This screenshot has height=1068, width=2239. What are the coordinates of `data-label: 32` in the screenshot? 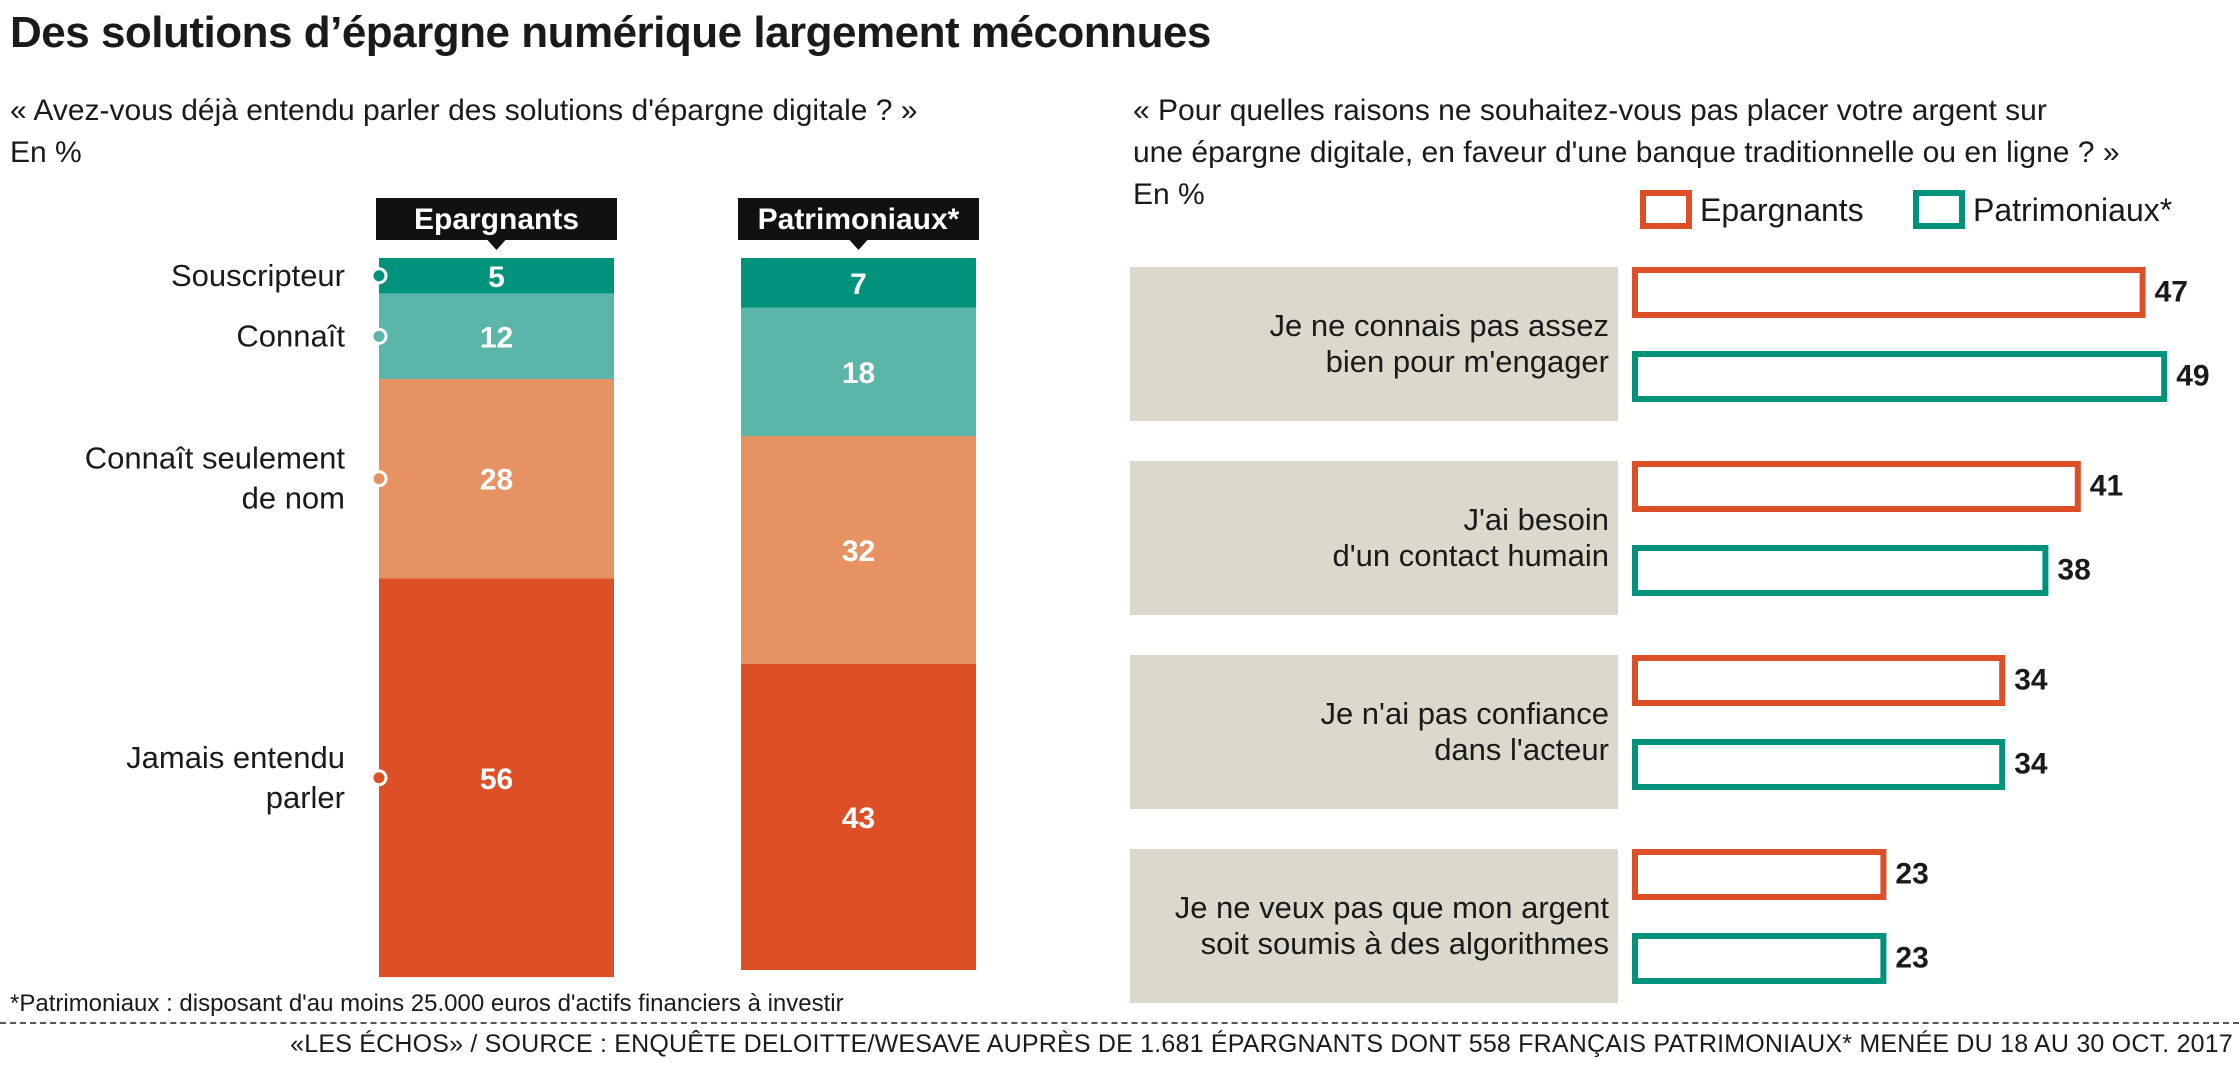 It's located at (858, 551).